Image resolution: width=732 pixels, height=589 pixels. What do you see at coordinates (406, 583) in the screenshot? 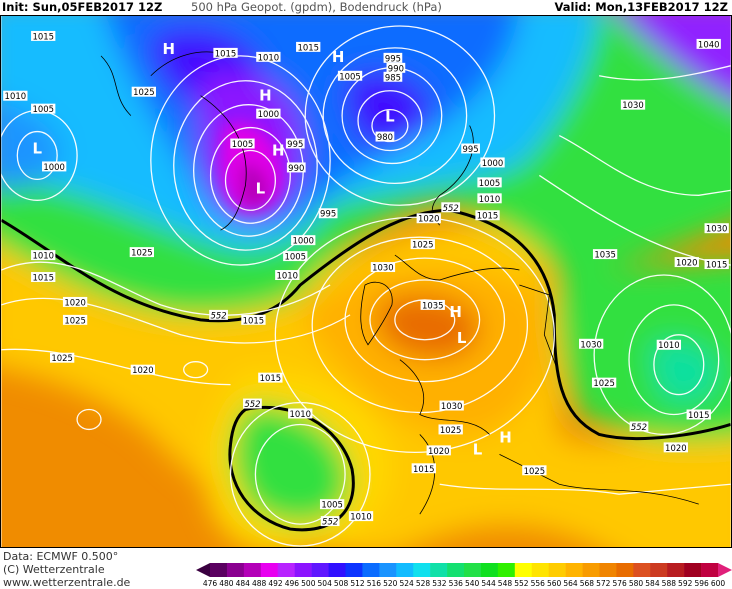
I see `legend-tick-label: 524` at bounding box center [406, 583].